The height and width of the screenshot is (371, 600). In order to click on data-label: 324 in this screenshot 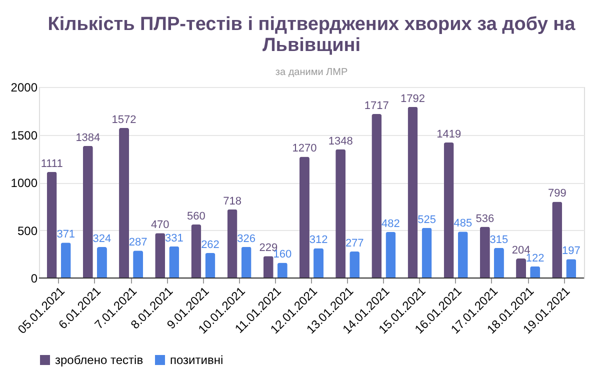, I will do `click(102, 239)`.